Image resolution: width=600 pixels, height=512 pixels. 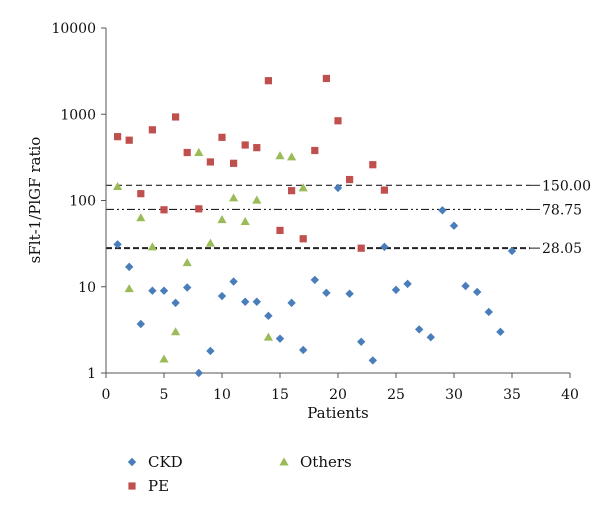 What do you see at coordinates (164, 395) in the screenshot?
I see `x-tick-label: 5` at bounding box center [164, 395].